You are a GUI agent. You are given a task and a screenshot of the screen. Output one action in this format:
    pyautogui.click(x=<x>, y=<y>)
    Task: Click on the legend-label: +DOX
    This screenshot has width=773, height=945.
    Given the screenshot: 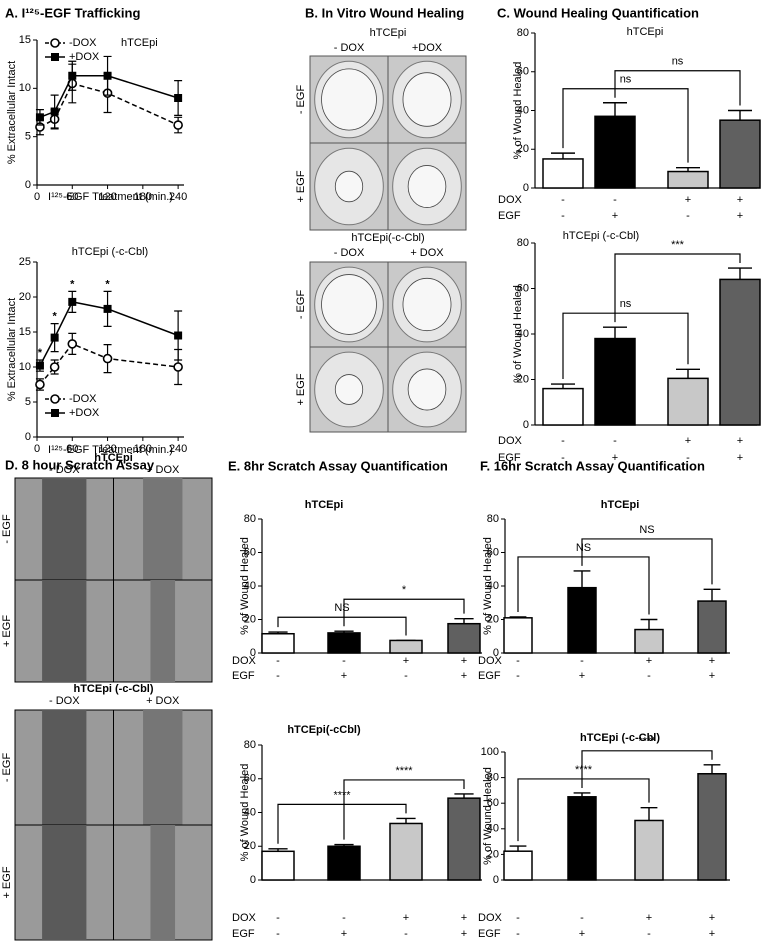 What is the action you would take?
    pyautogui.click(x=84, y=413)
    